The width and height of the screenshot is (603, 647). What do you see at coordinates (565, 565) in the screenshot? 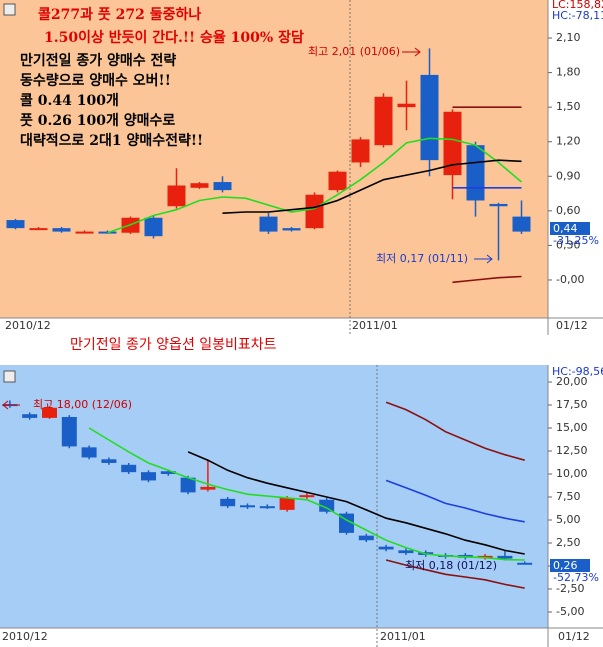
I see `current-value: 0,26` at bounding box center [565, 565].